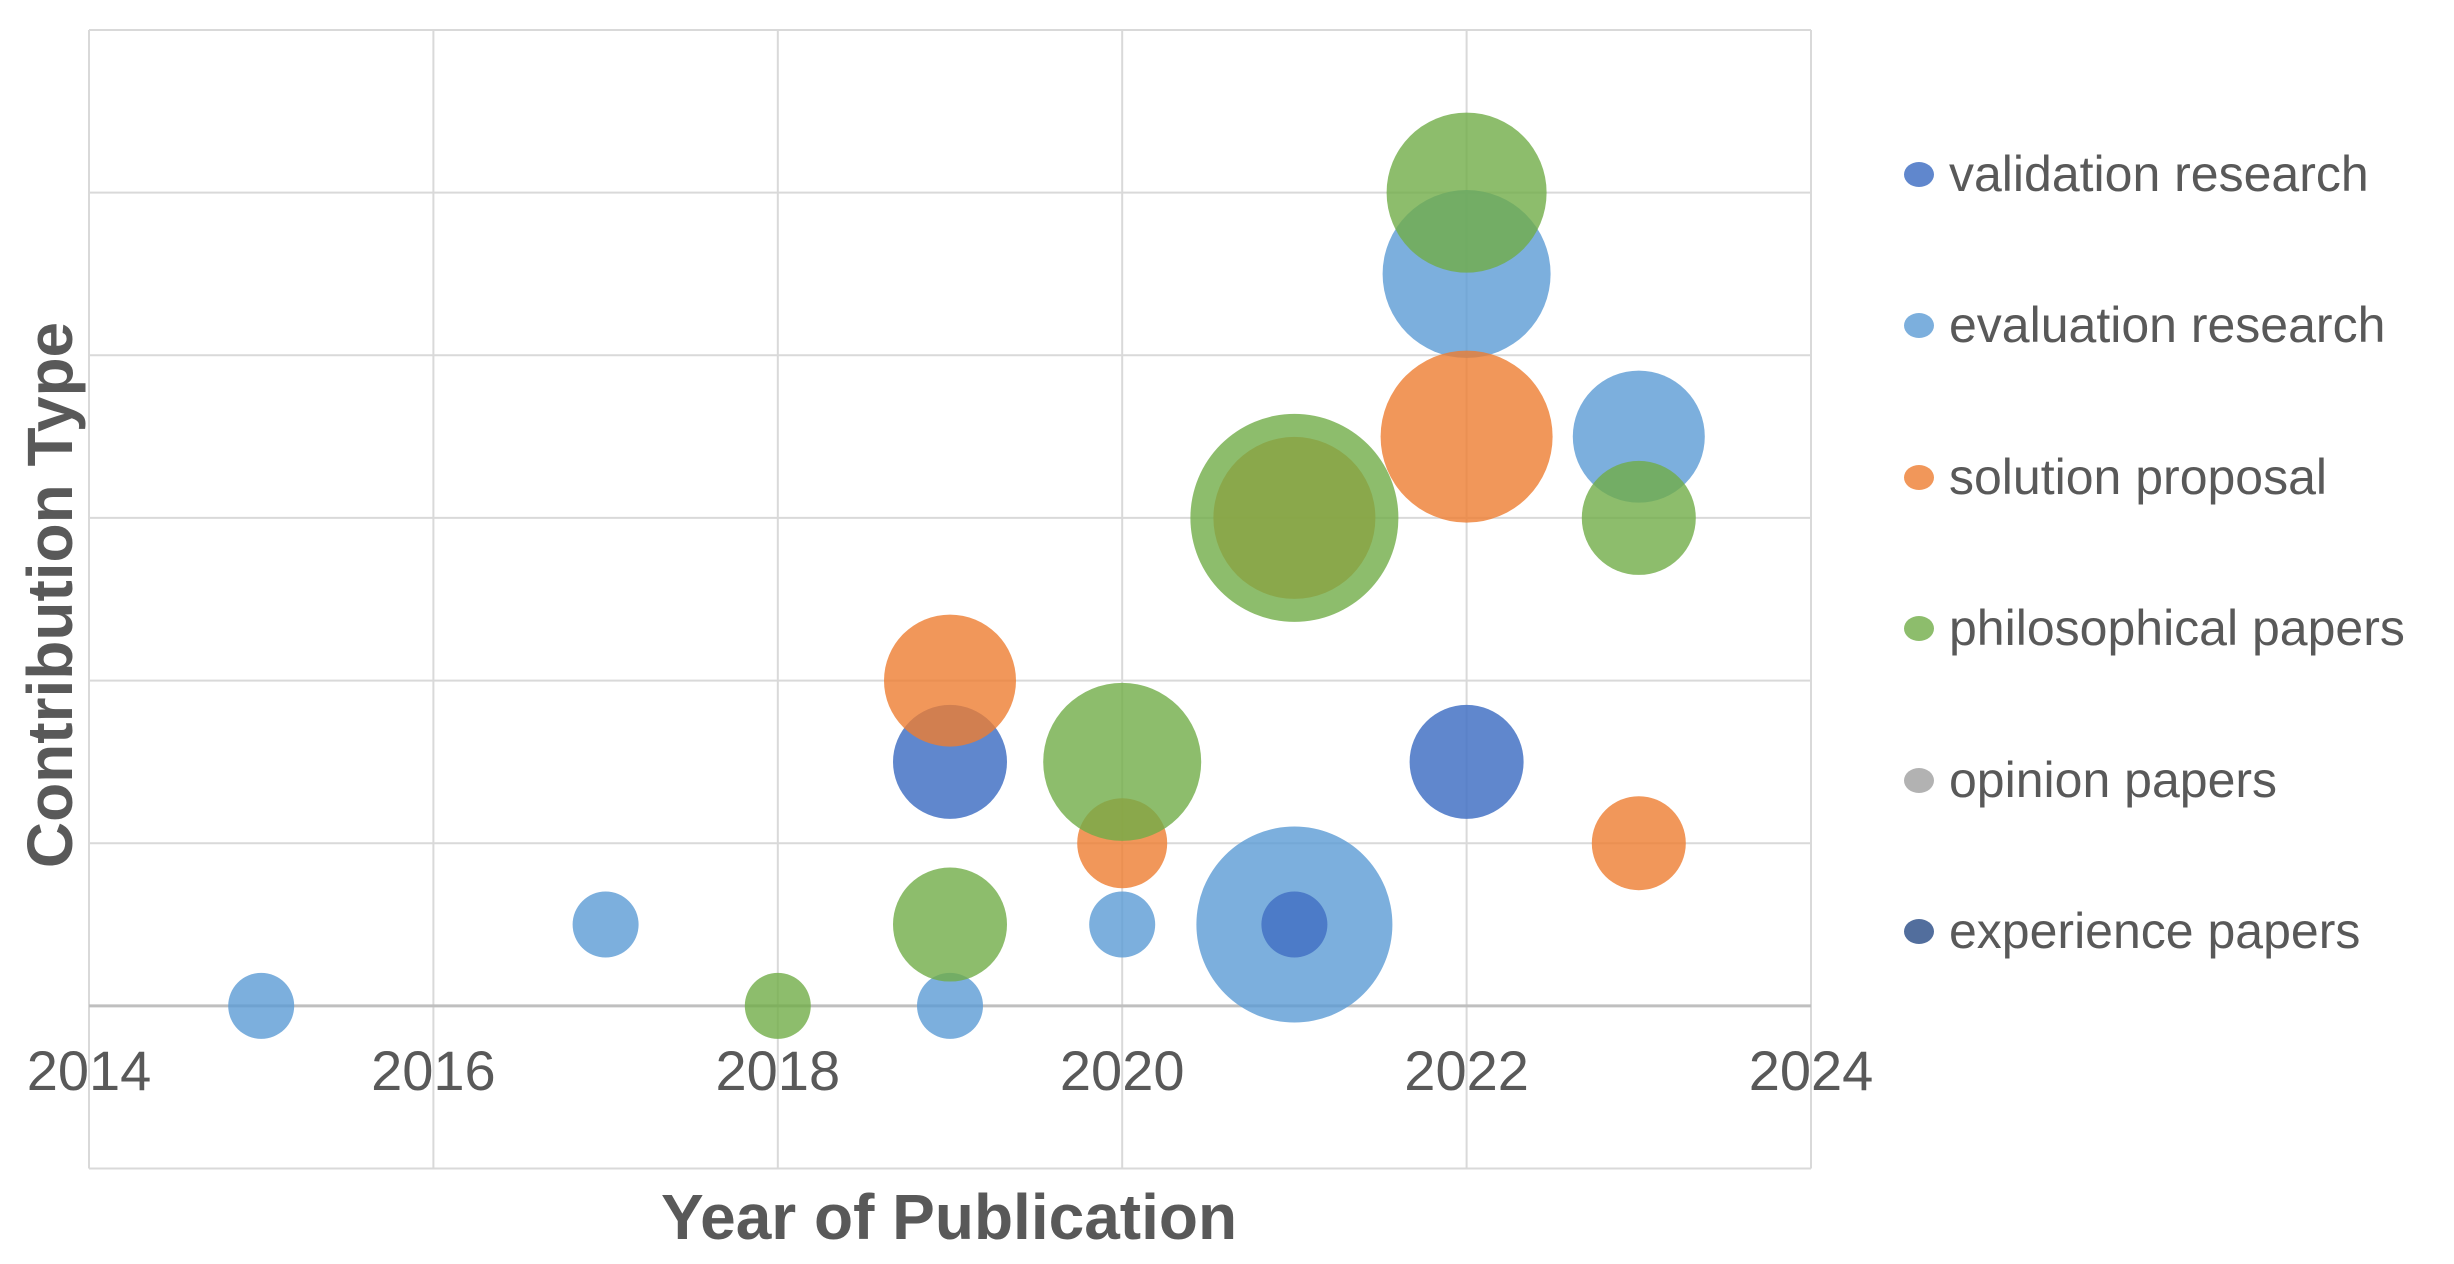 The width and height of the screenshot is (2454, 1264). What do you see at coordinates (1638, 436) in the screenshot?
I see `bubble-evaluation-research-2023` at bounding box center [1638, 436].